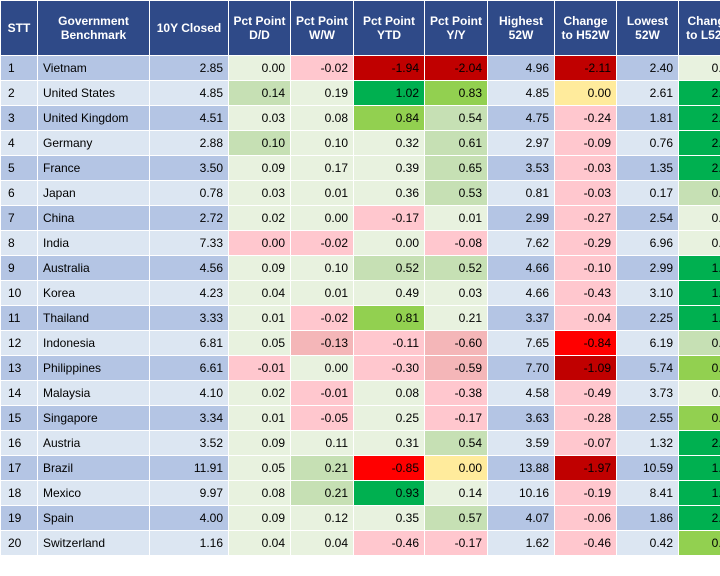  Describe the element at coordinates (389, 468) in the screenshot. I see `cell-pct-ytd: -0.85` at that location.